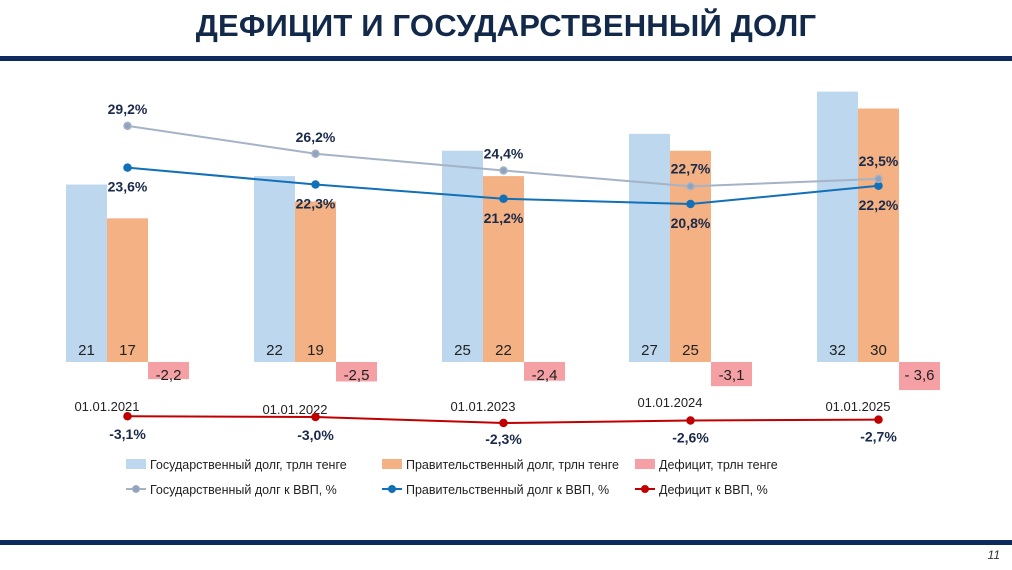 This screenshot has width=1012, height=570. What do you see at coordinates (690, 350) in the screenshot?
I see `gov-debt-bar-label: 25` at bounding box center [690, 350].